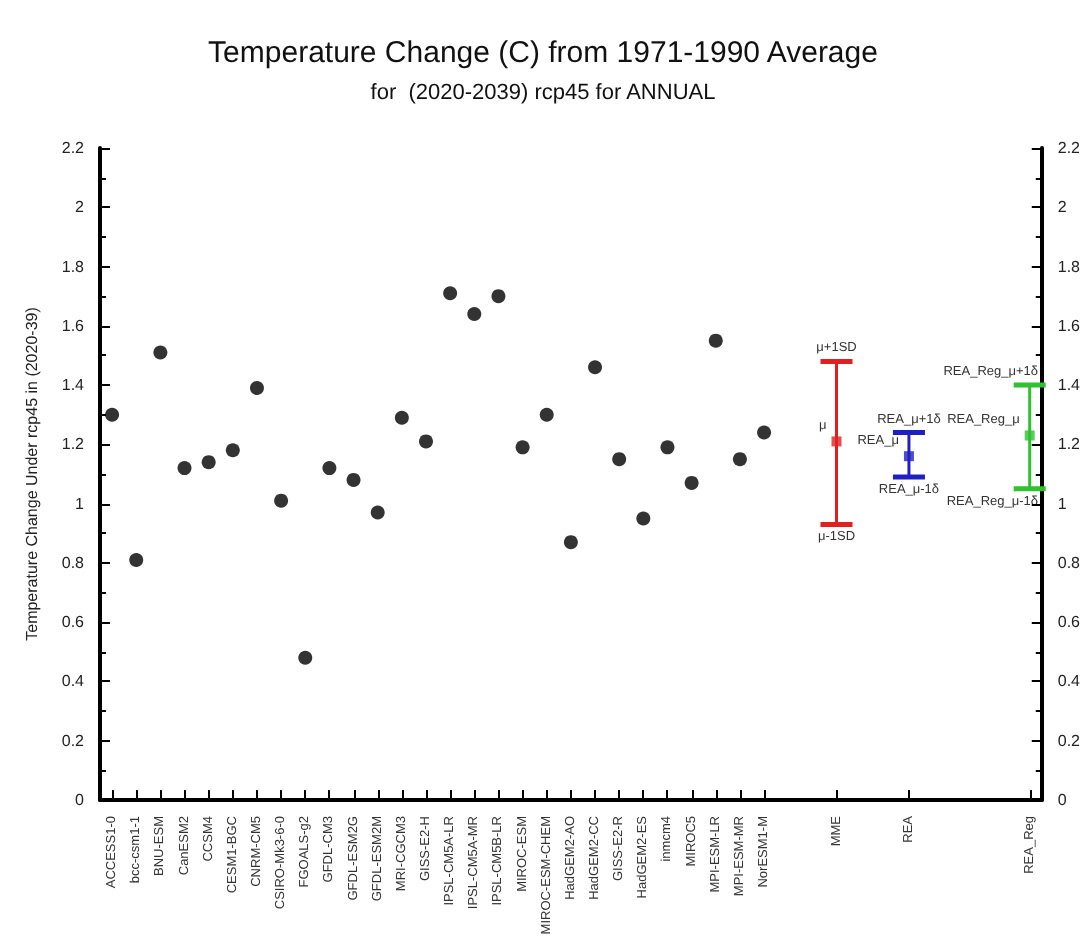  What do you see at coordinates (31, 473) in the screenshot?
I see `y-axis-title: Temperature Change Under rcp45 in (2020-39)` at bounding box center [31, 473].